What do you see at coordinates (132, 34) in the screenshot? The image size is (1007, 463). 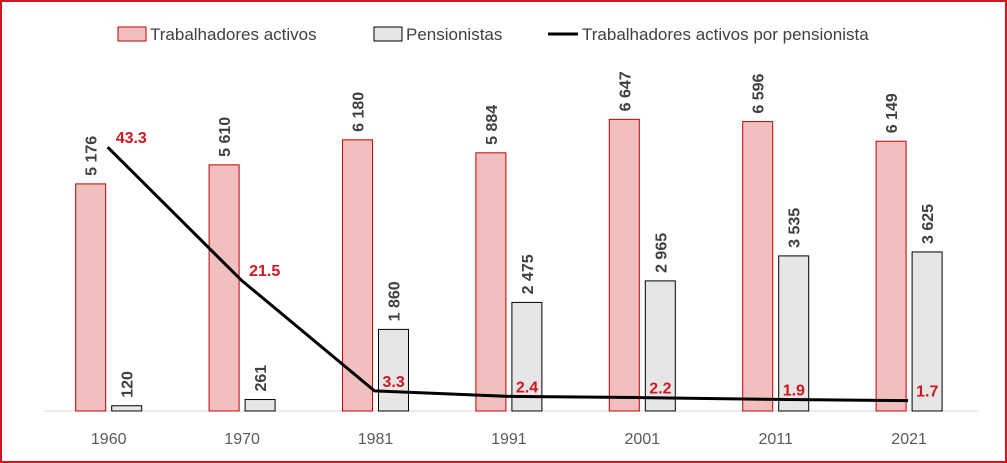 I see `legend-swatch-workers` at bounding box center [132, 34].